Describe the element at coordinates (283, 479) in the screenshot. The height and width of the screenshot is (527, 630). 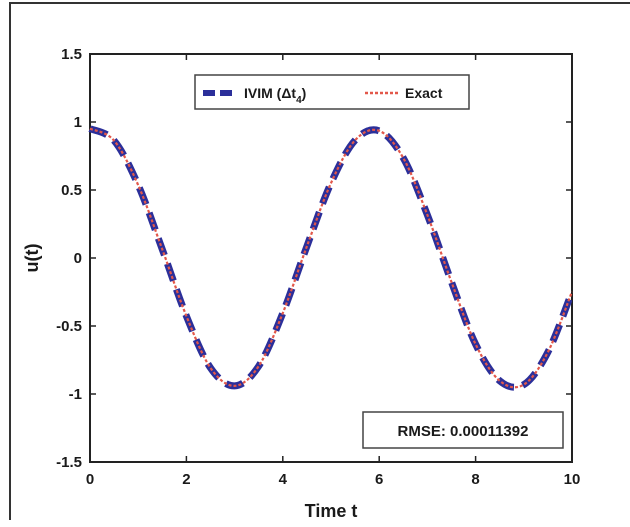
I see `x-tick-label: 4` at that location.